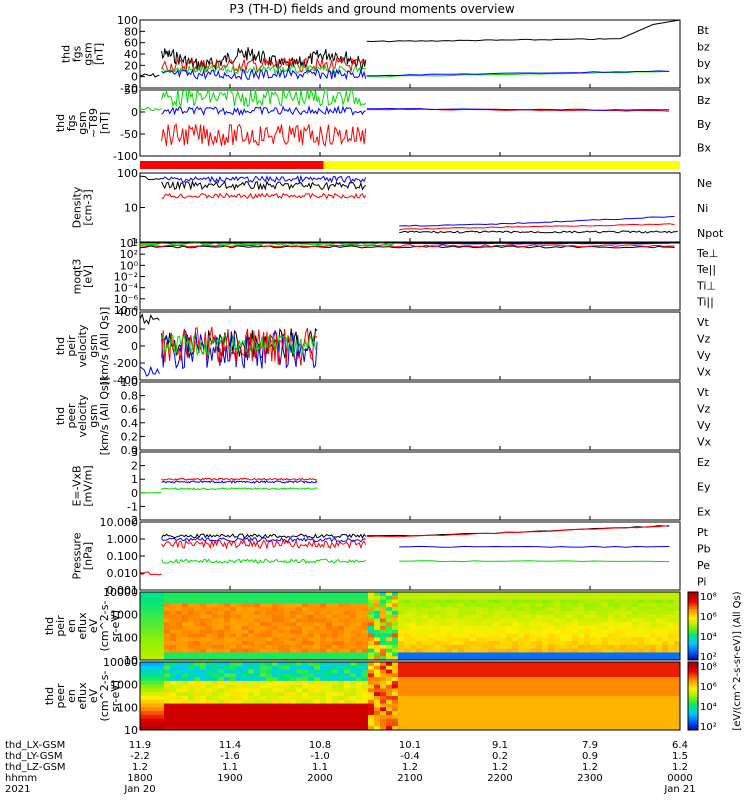 The height and width of the screenshot is (800, 750). What do you see at coordinates (132, 506) in the screenshot?
I see `ytick-label-efield-4: -1` at bounding box center [132, 506].